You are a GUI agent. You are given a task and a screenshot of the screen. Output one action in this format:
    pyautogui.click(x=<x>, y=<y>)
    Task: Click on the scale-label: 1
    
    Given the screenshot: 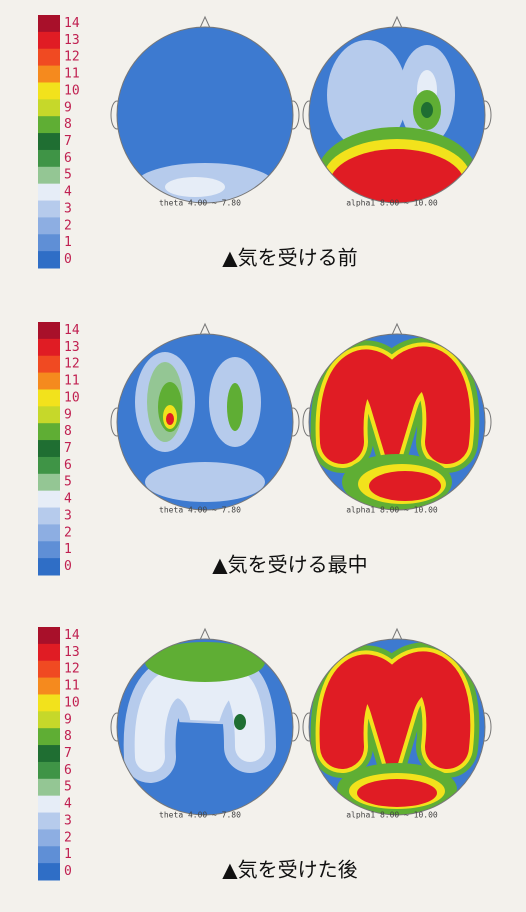 What is the action you would take?
    pyautogui.click(x=68, y=549)
    